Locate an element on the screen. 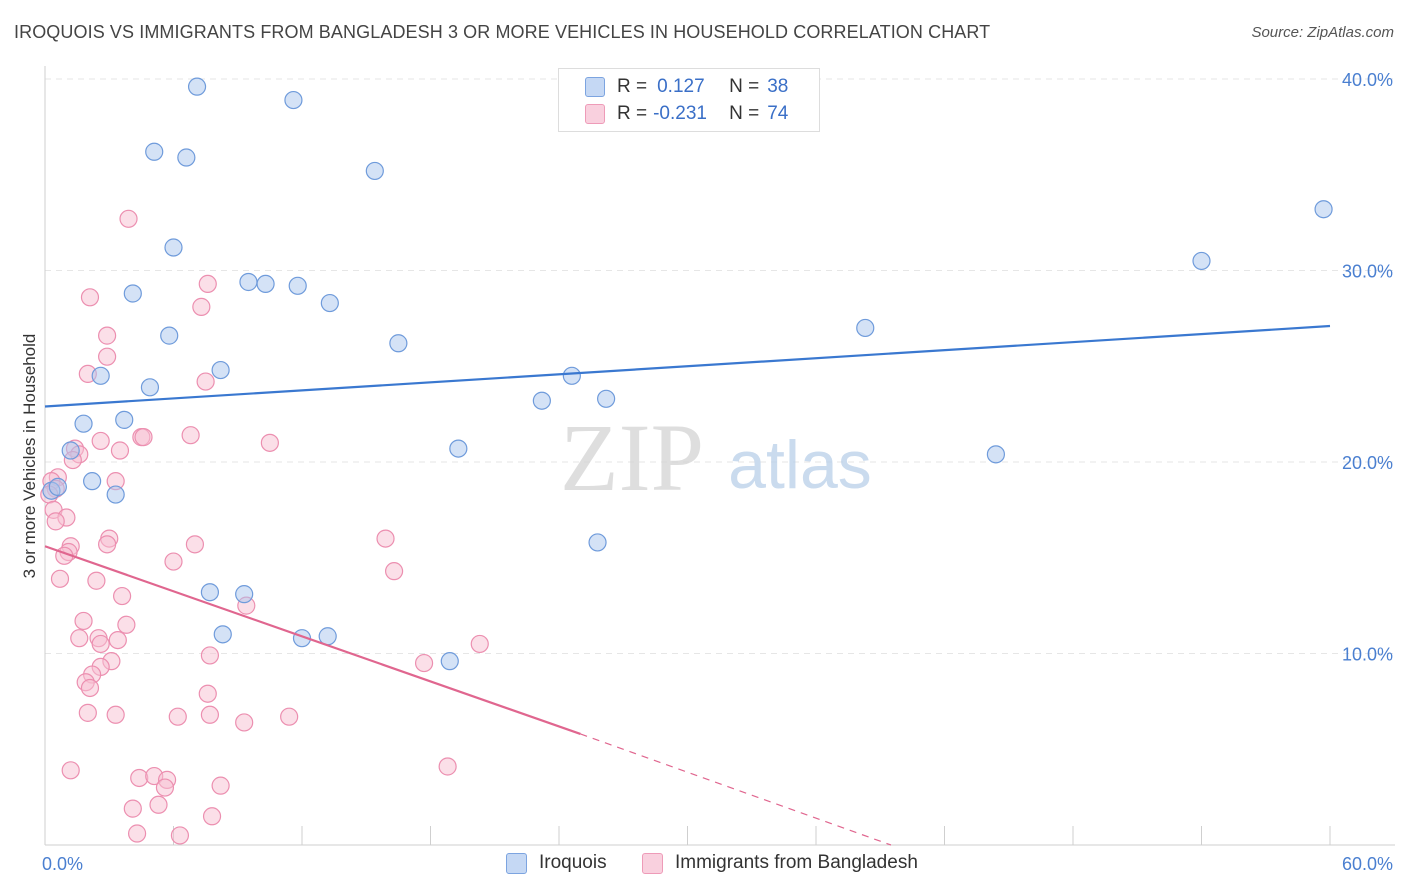 This screenshot has height=892, width=1406. legend-row-iroquois: R = 0.127 N = 38 is located at coordinates (686, 87).